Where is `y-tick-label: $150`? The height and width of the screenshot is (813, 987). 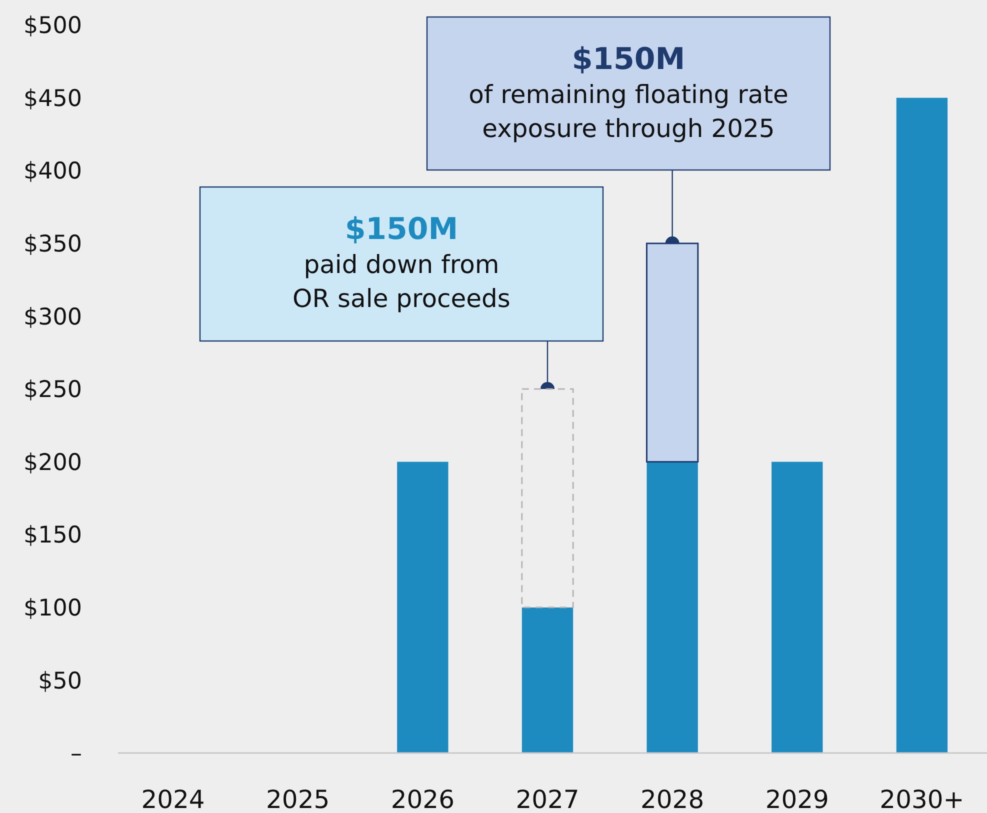
y-tick-label: $150 is located at coordinates (52, 535).